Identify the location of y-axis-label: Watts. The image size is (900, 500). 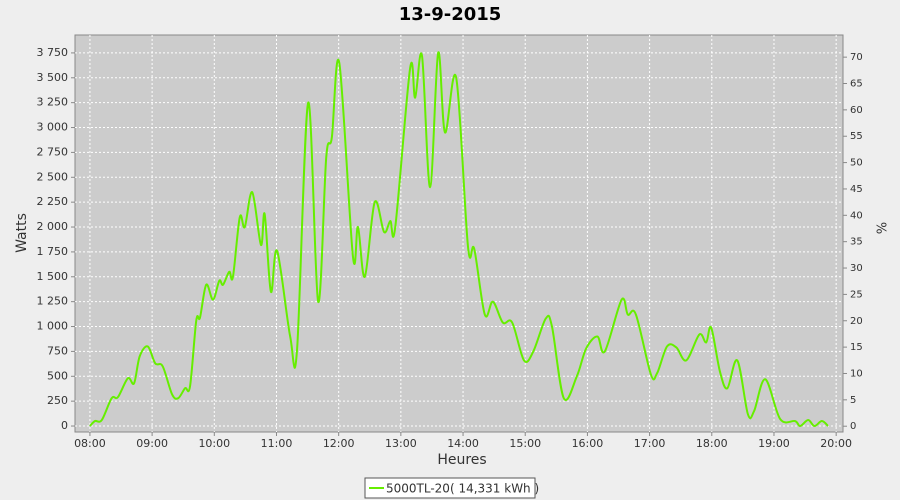
(22, 233).